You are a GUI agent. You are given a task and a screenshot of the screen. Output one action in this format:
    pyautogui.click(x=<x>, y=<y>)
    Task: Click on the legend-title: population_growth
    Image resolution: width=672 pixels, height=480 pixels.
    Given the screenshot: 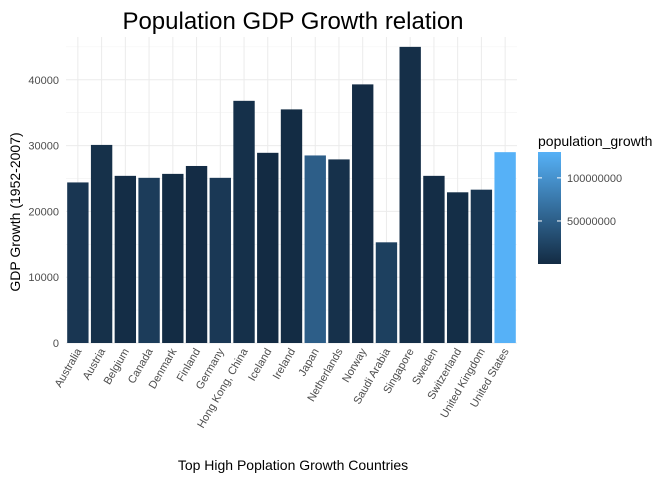 What is the action you would take?
    pyautogui.click(x=595, y=141)
    